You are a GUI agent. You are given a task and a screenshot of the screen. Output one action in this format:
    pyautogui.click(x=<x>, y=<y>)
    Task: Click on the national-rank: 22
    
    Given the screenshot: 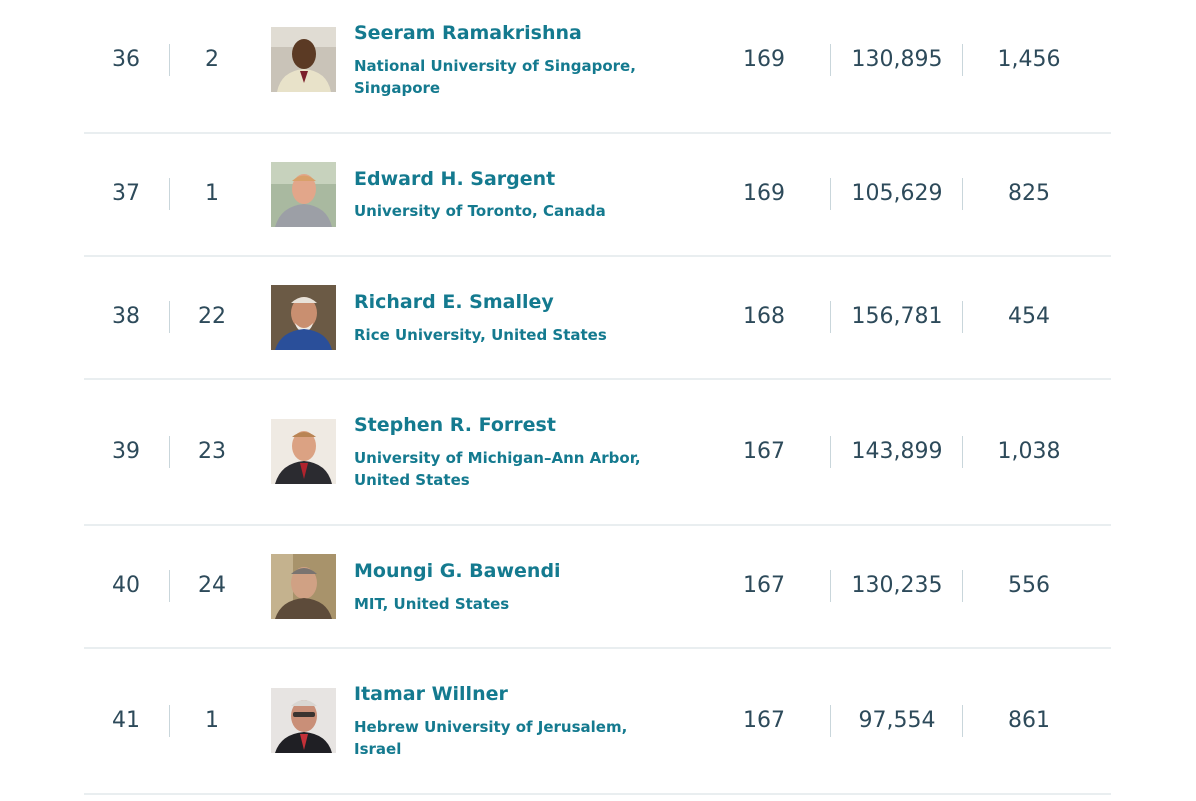 What is the action you would take?
    pyautogui.click(x=212, y=316)
    